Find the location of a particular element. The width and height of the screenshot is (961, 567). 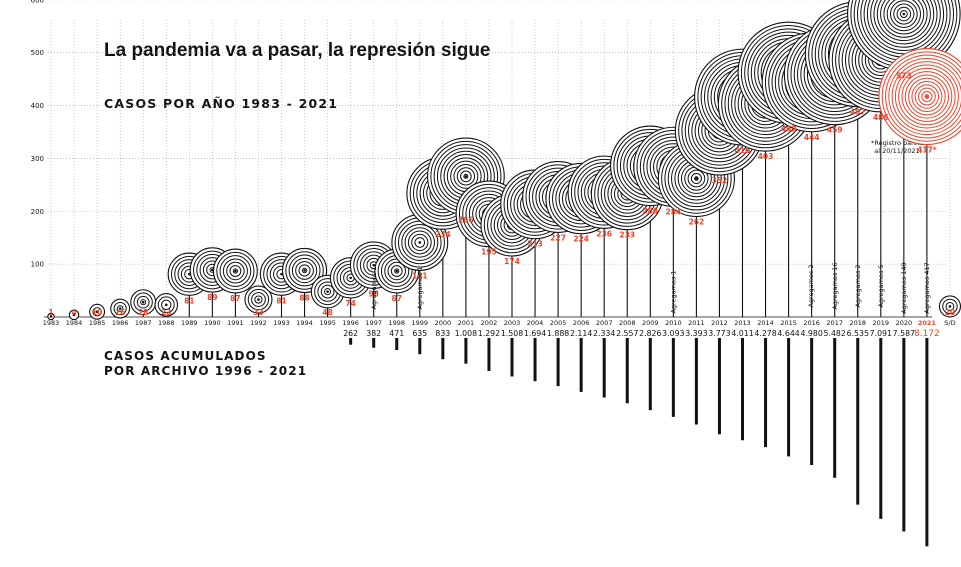

year-tick-label: 1998 is located at coordinates (396, 323).